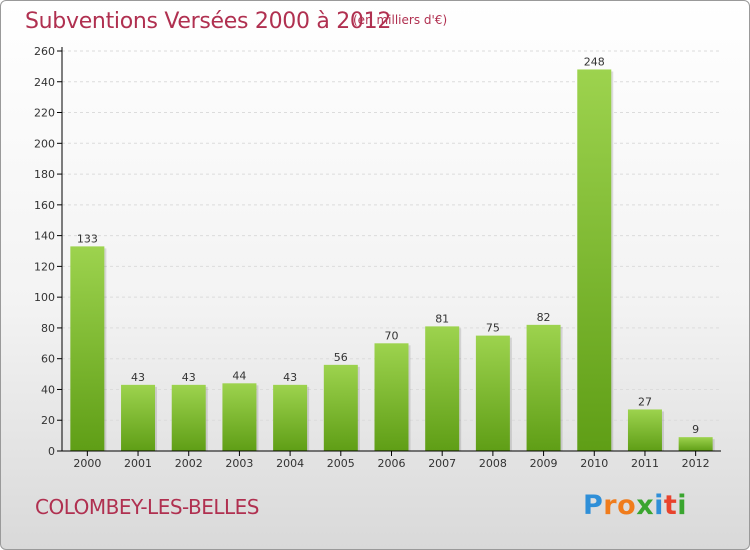 The height and width of the screenshot is (550, 750). I want to click on x-tick-label: 2007, so click(442, 463).